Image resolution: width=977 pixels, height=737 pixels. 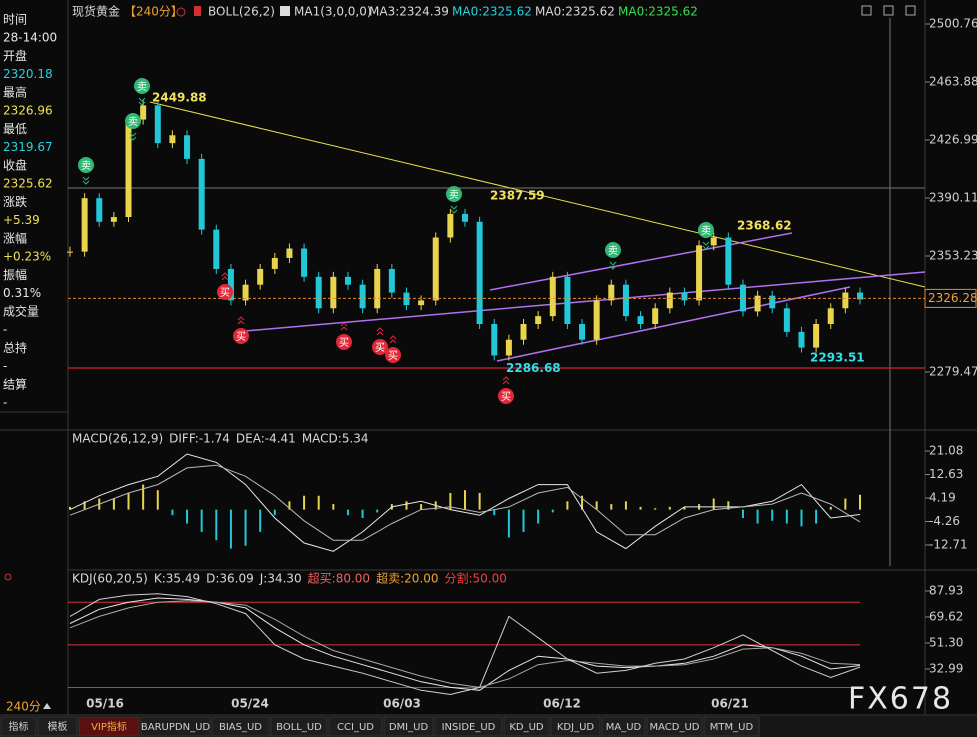 What do you see at coordinates (241, 12) in the screenshot?
I see `boll-label: BOLL(26,2)` at bounding box center [241, 12].